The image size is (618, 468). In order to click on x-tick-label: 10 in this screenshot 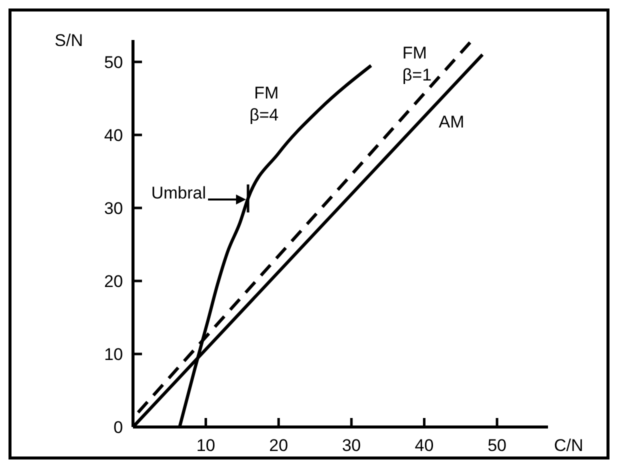, I will do `click(206, 445)`.